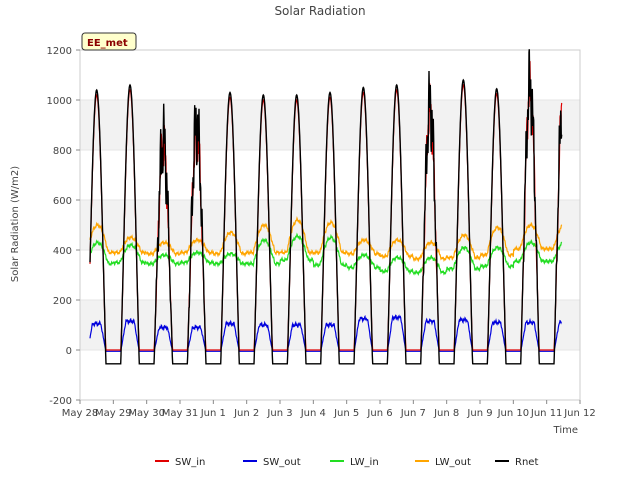  I want to click on legend-item-rnet: Rnet, so click(516, 462).